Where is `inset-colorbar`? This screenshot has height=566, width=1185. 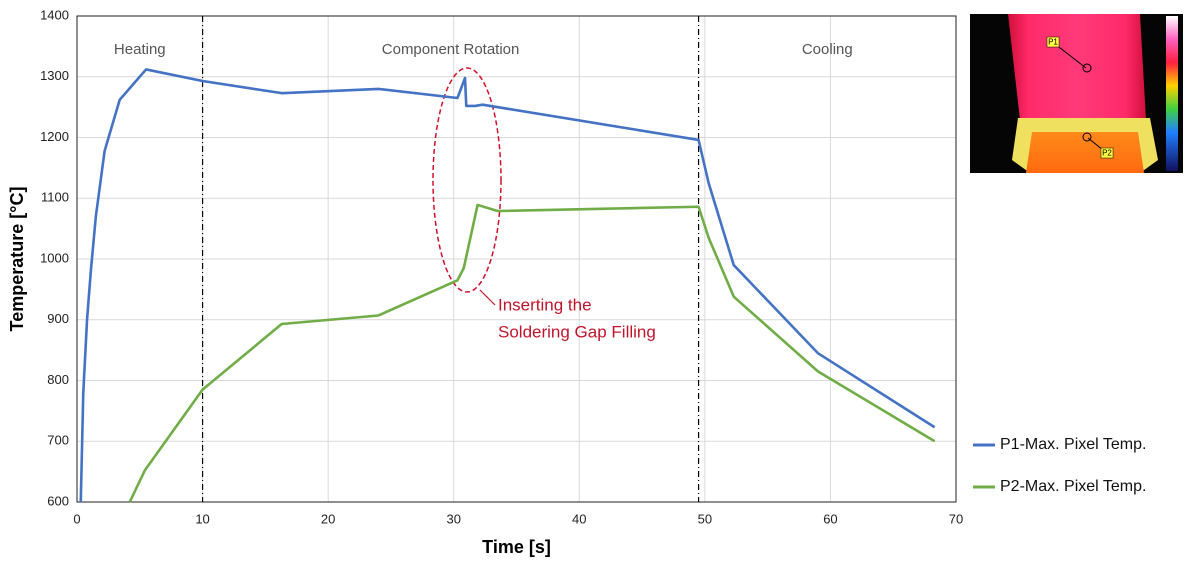 inset-colorbar is located at coordinates (1172, 93).